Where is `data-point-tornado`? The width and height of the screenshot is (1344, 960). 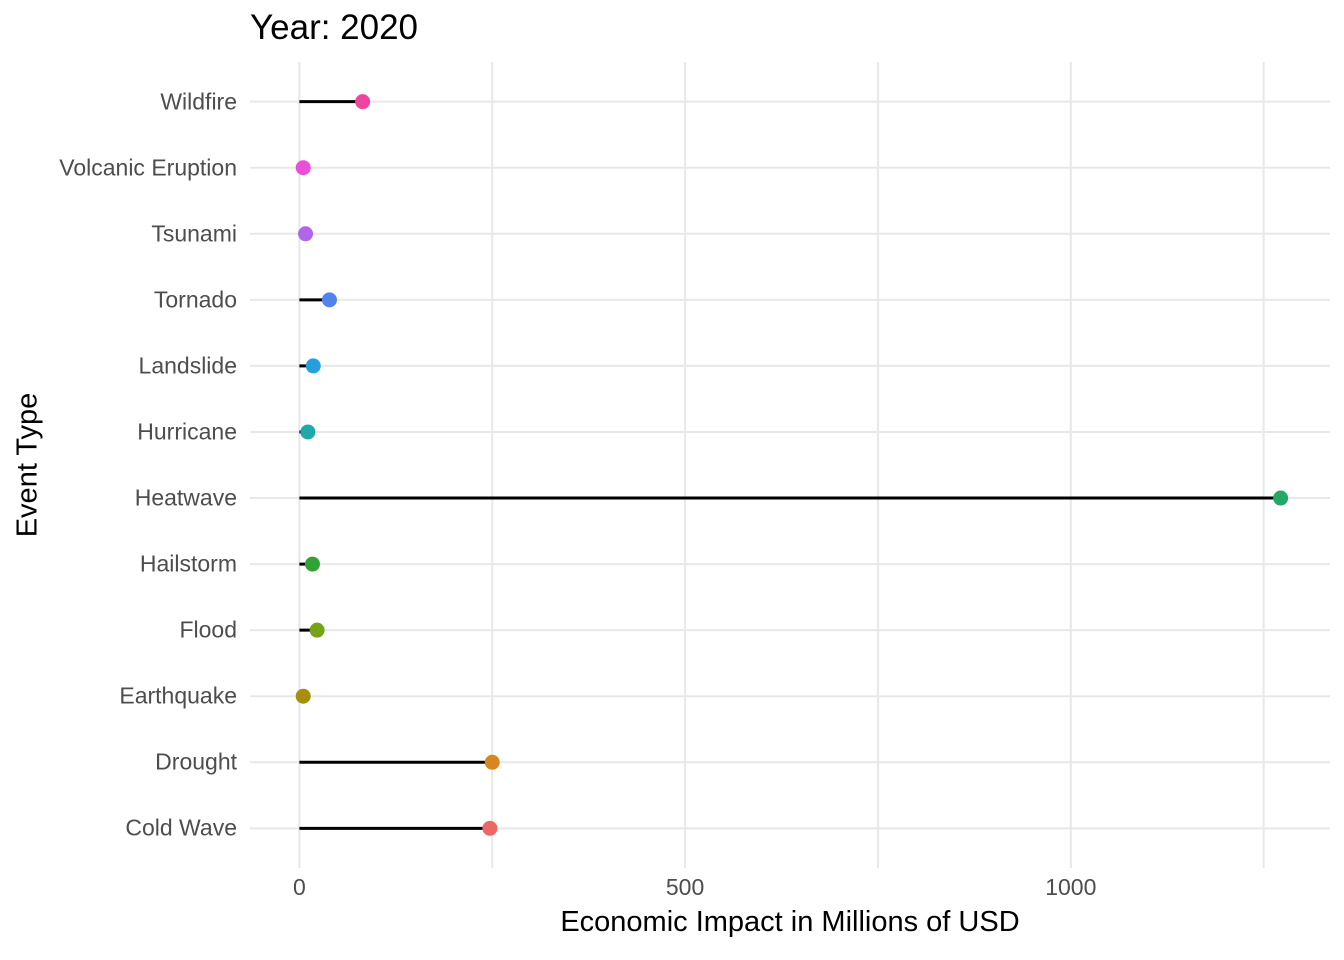
data-point-tornado is located at coordinates (329, 300).